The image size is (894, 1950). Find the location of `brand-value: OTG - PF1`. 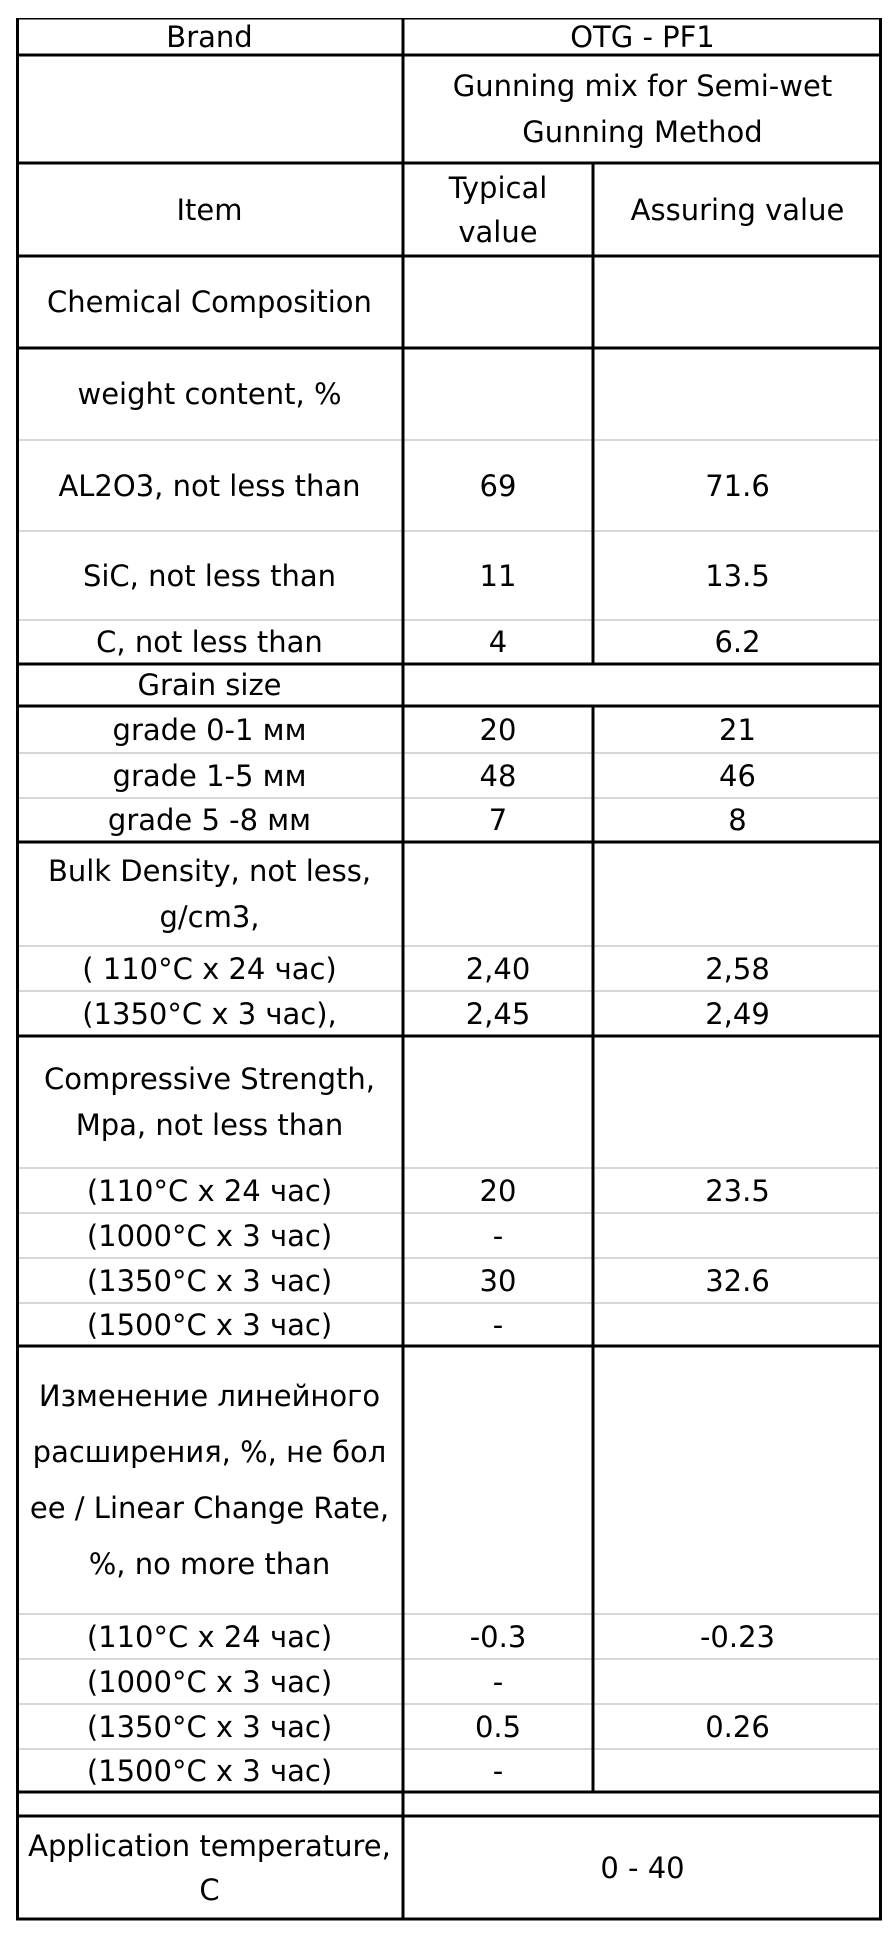

brand-value: OTG - PF1 is located at coordinates (642, 36).